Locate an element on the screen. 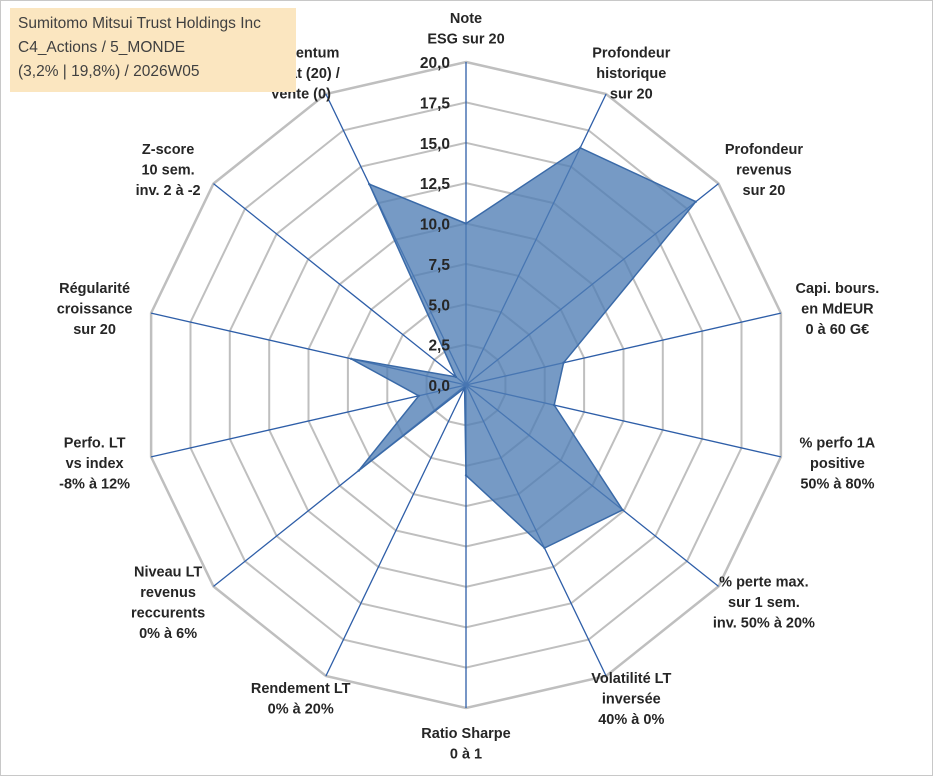  axis-label-2: Profondeur revenus sur 20 is located at coordinates (764, 170).